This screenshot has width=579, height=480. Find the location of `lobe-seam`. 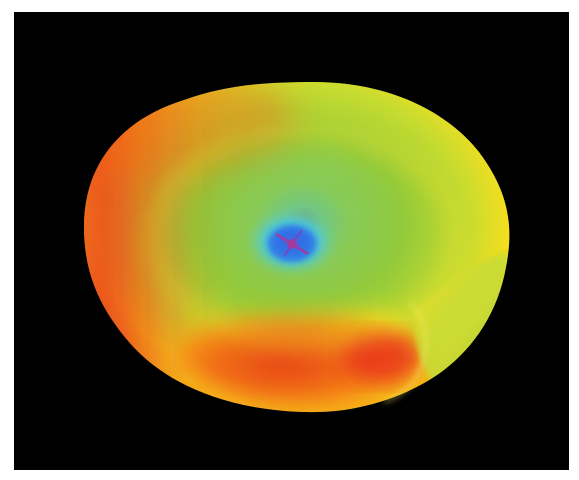

lobe-seam is located at coordinates (405, 352).